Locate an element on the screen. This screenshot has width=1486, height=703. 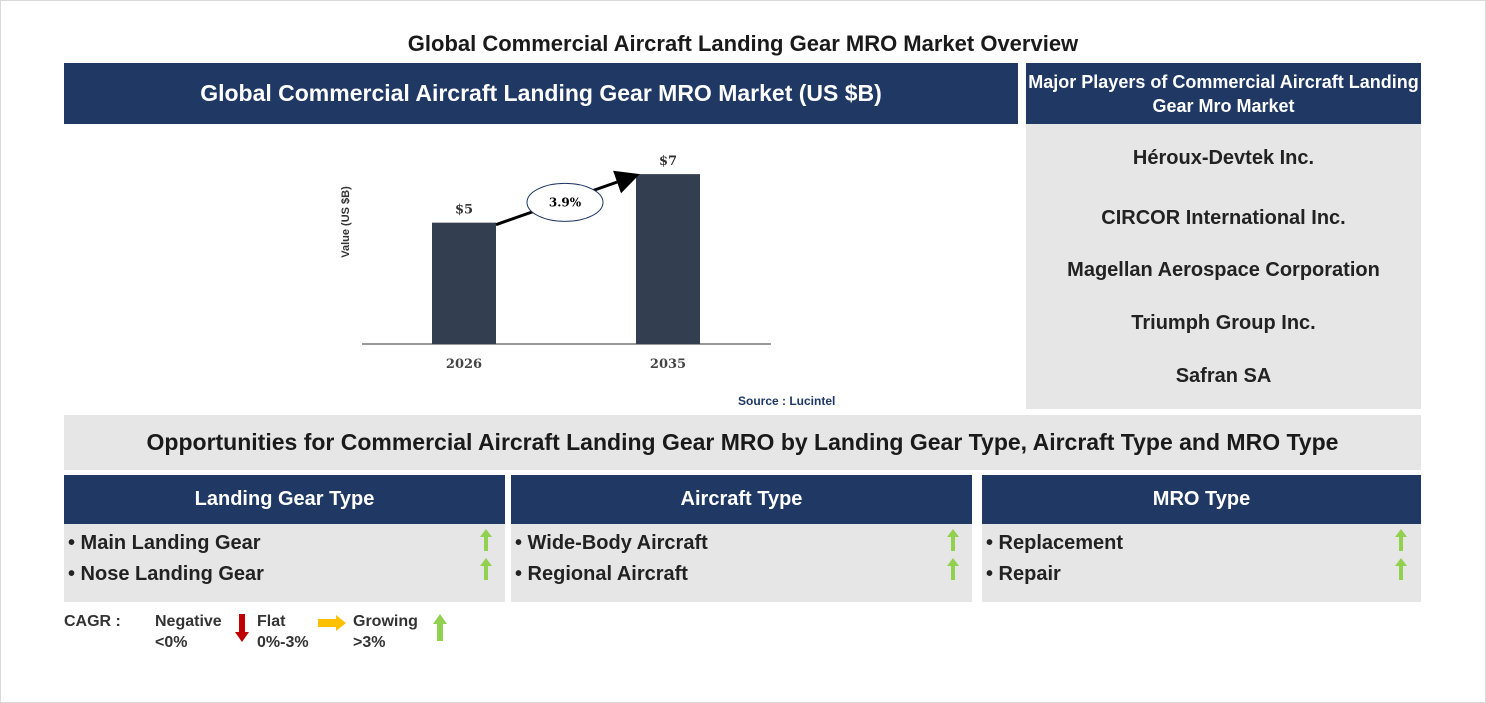
bar-2035 is located at coordinates (668, 259).